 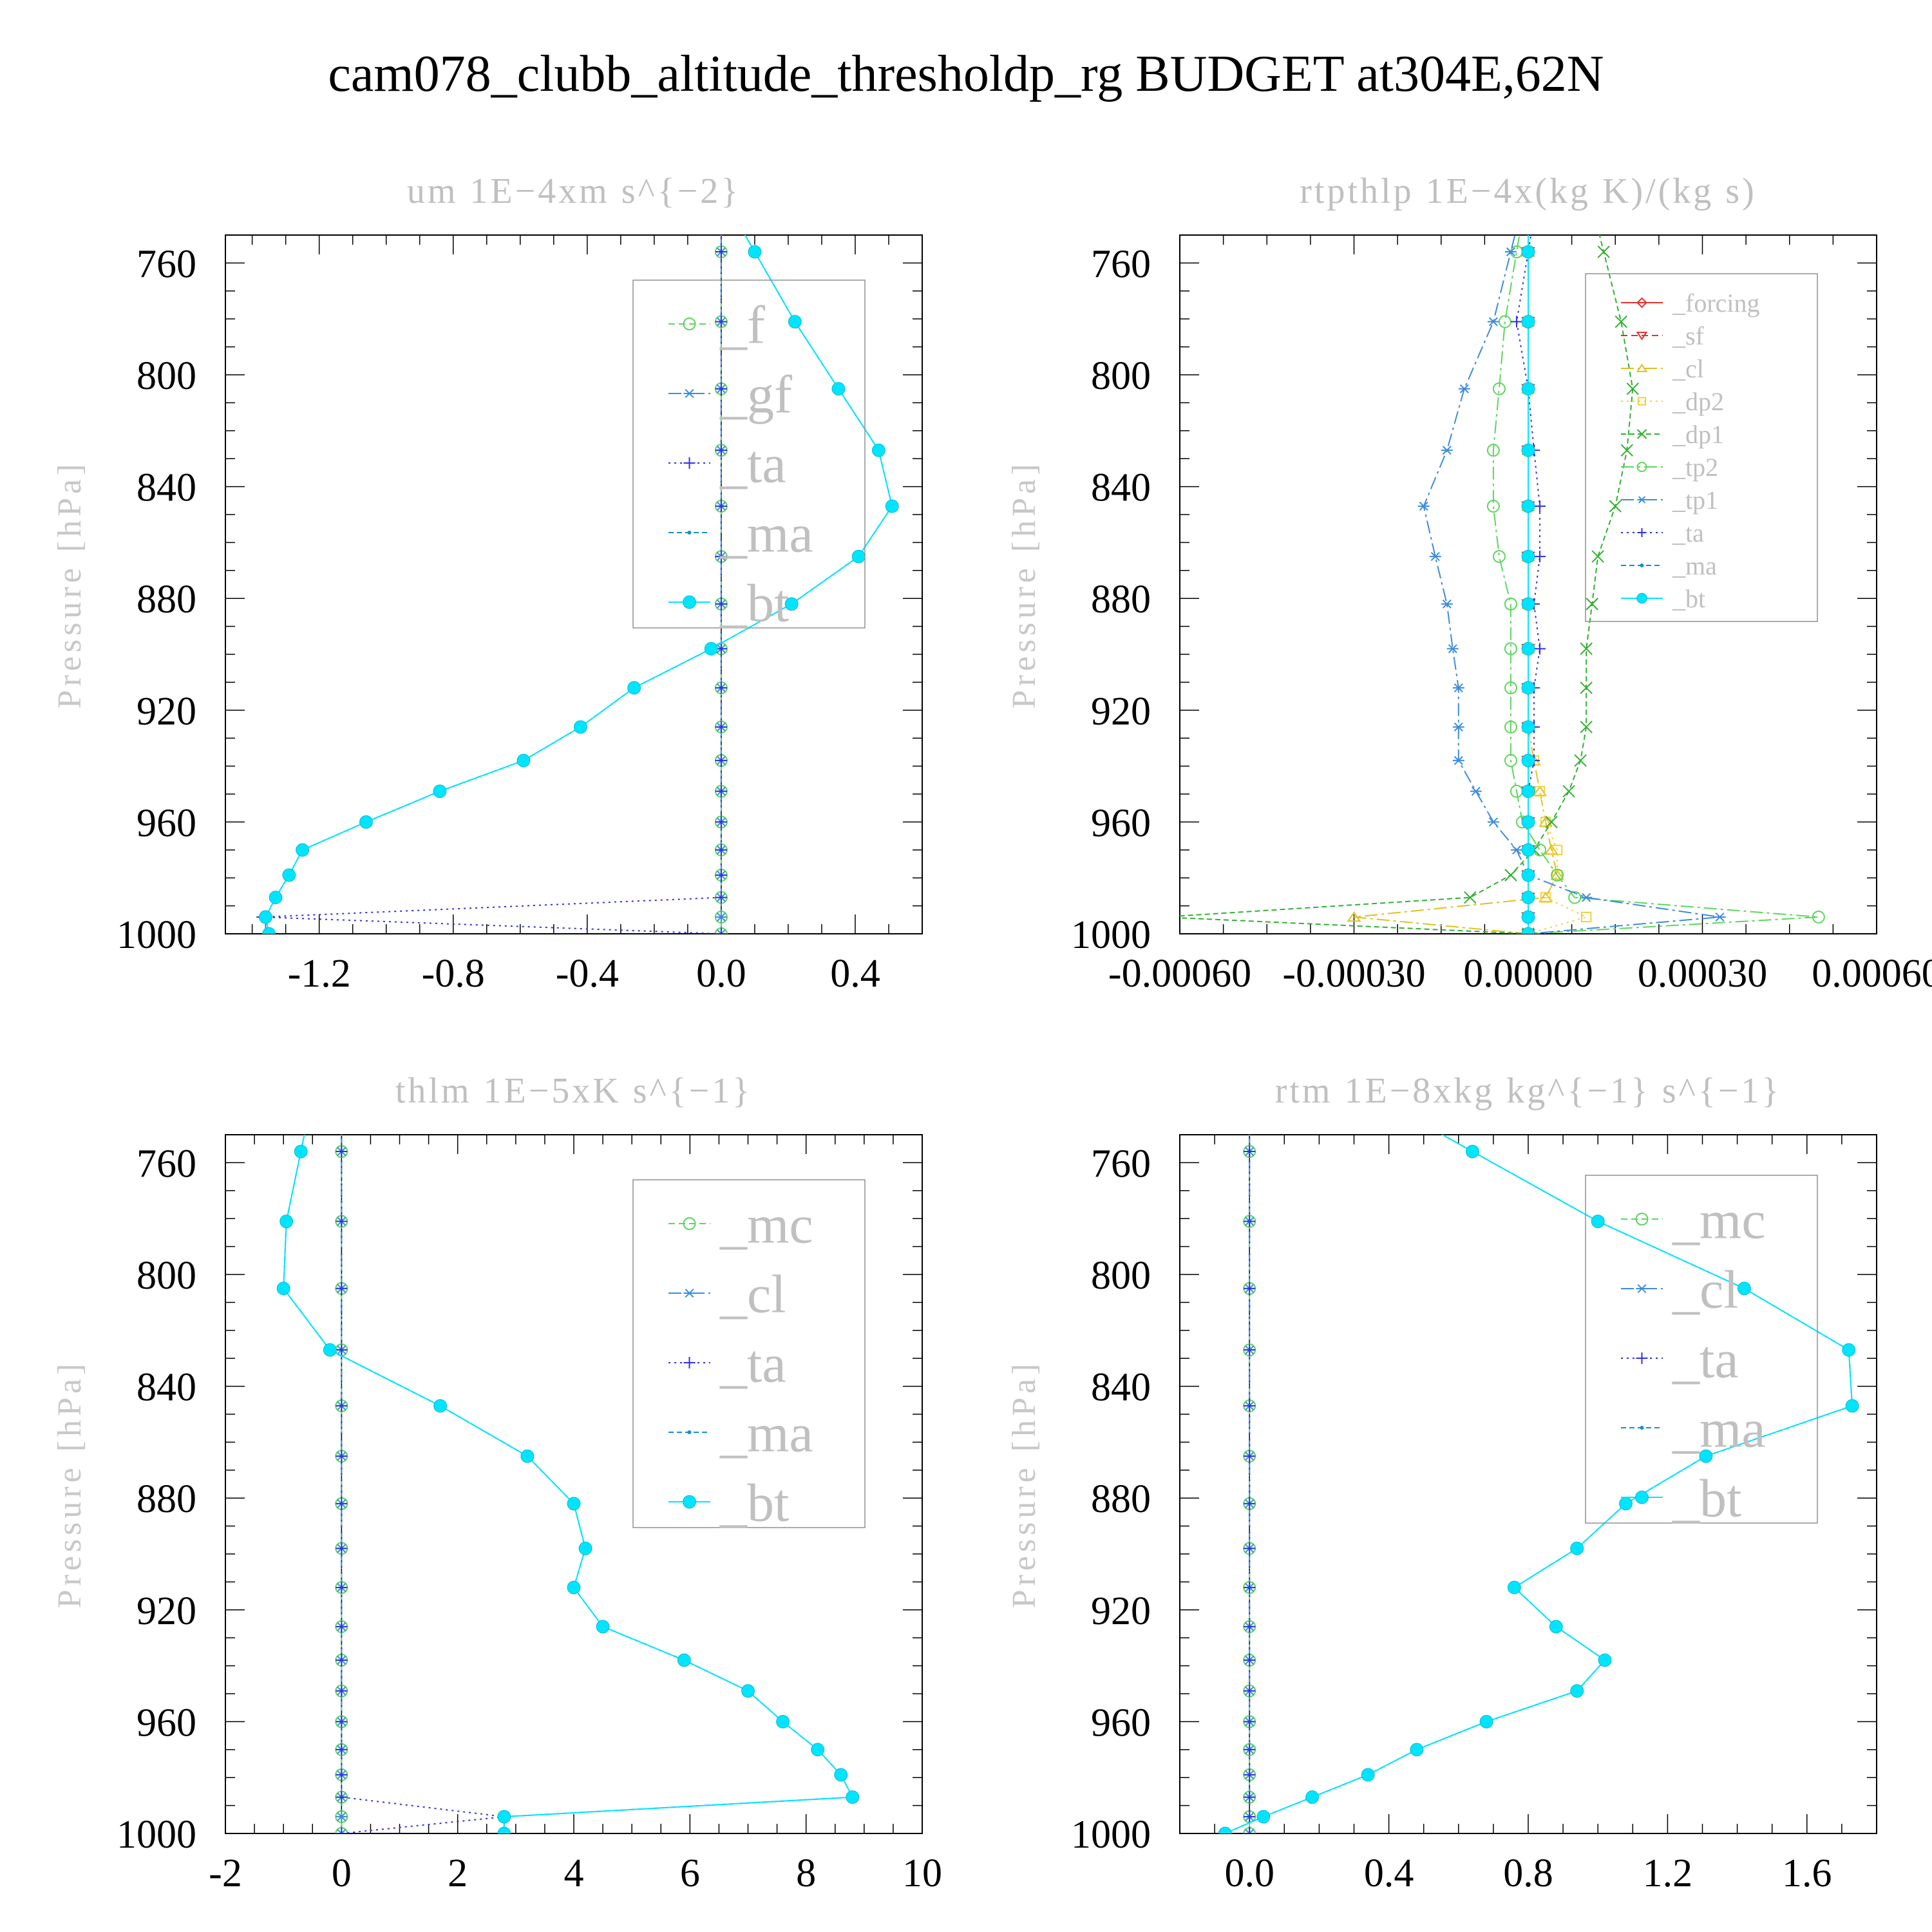 What do you see at coordinates (574, 191) in the screenshot?
I see `panel-title: um 1E−4xm s^{−2}` at bounding box center [574, 191].